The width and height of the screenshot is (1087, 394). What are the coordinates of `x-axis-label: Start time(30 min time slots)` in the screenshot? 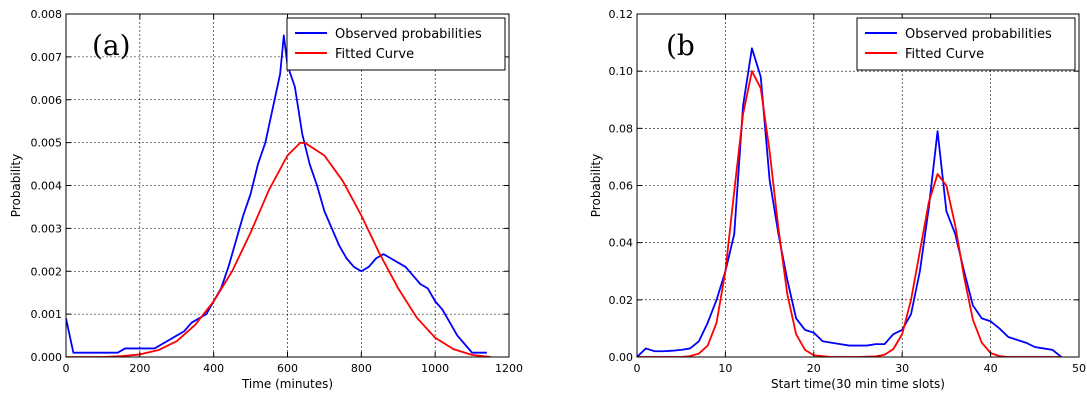 It's located at (858, 384).